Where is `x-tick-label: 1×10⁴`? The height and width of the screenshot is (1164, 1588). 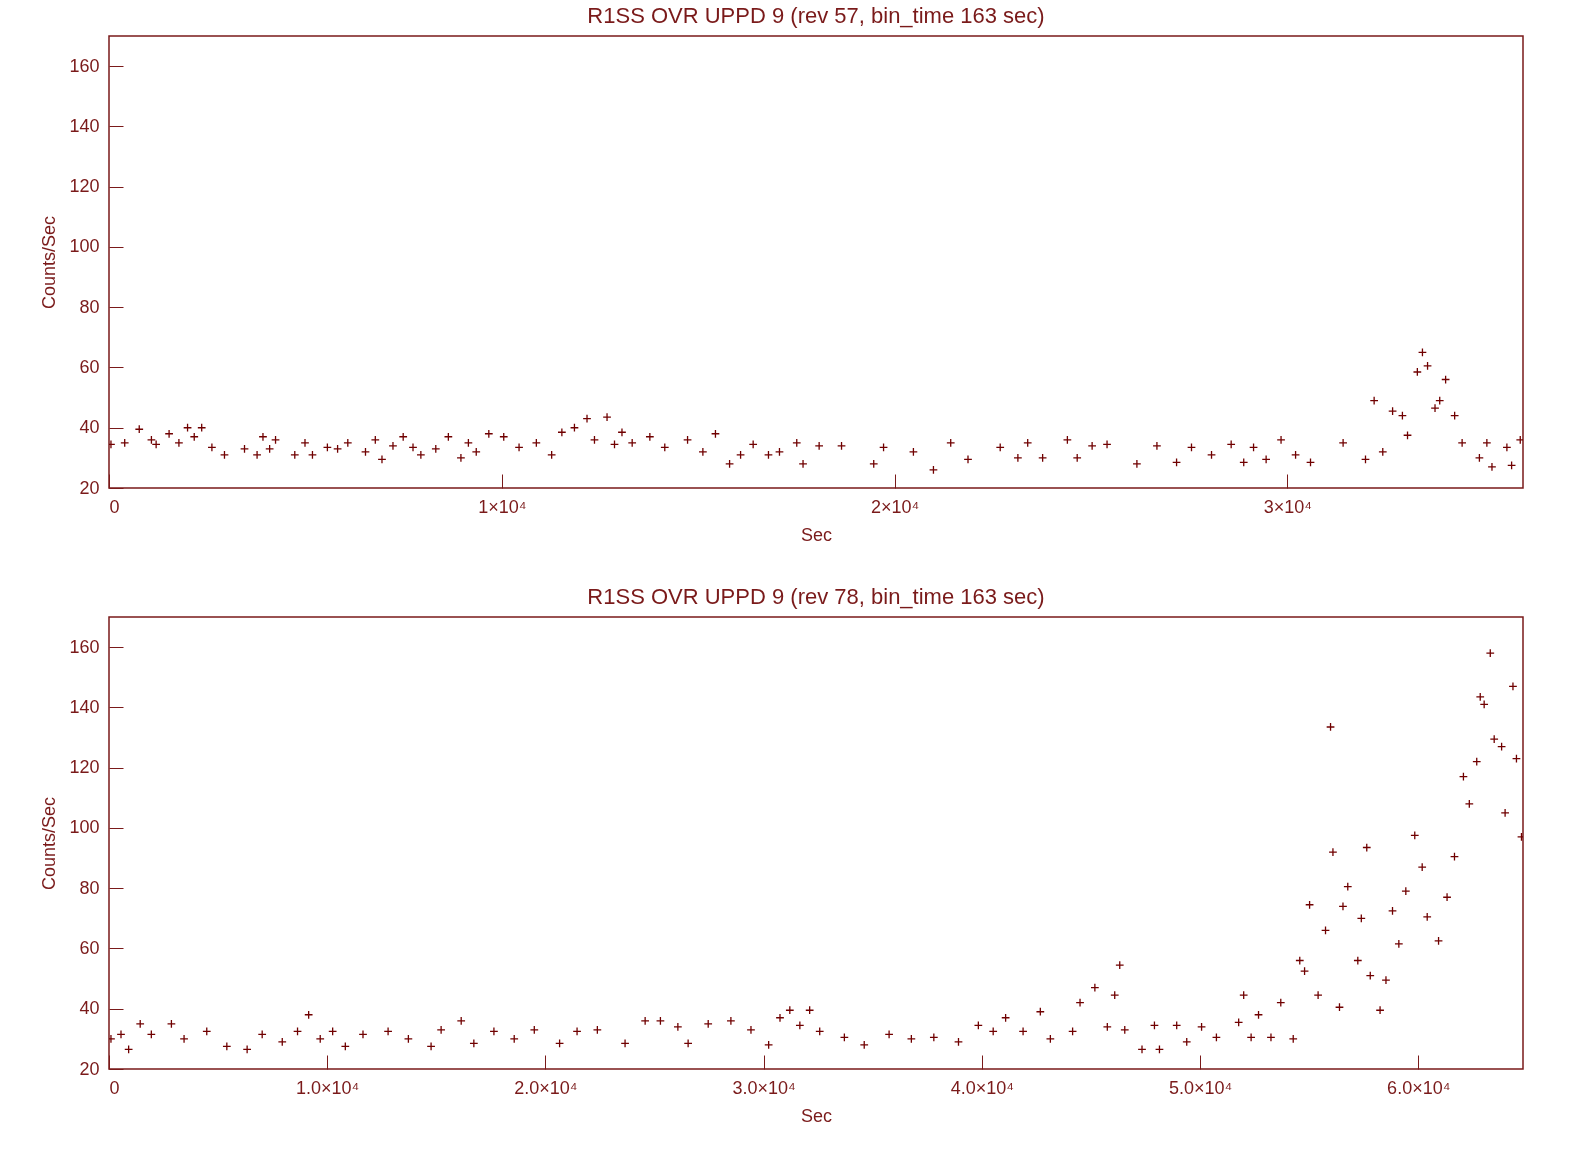 x-tick-label: 1×10⁴ is located at coordinates (502, 506).